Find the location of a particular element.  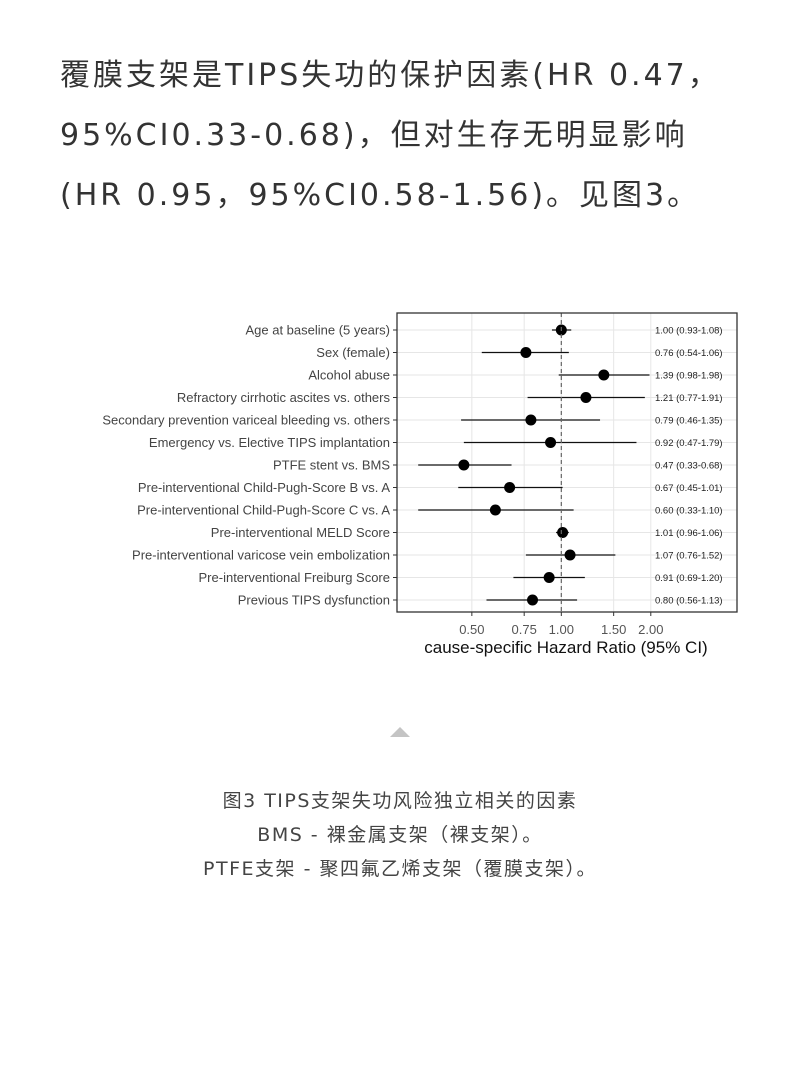

hr-value-label: 1.21 (0.77-1.91) is located at coordinates (689, 398).